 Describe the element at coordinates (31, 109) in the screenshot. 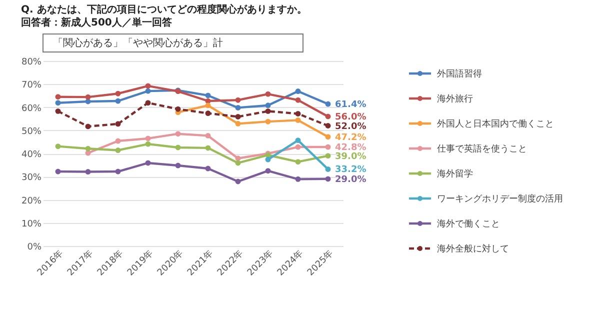

I see `y-tick-label: 60%` at that location.